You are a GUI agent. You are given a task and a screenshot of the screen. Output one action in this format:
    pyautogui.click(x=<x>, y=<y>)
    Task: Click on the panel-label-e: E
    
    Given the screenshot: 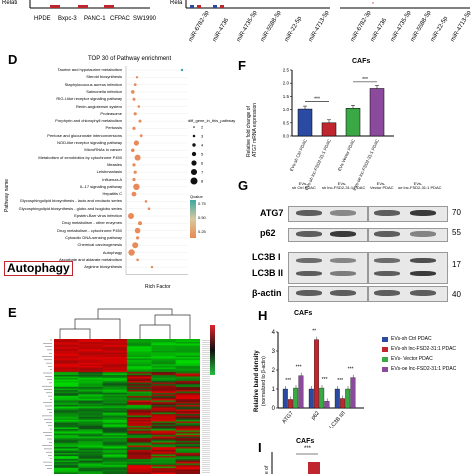 What is the action you would take?
    pyautogui.click(x=12, y=312)
    